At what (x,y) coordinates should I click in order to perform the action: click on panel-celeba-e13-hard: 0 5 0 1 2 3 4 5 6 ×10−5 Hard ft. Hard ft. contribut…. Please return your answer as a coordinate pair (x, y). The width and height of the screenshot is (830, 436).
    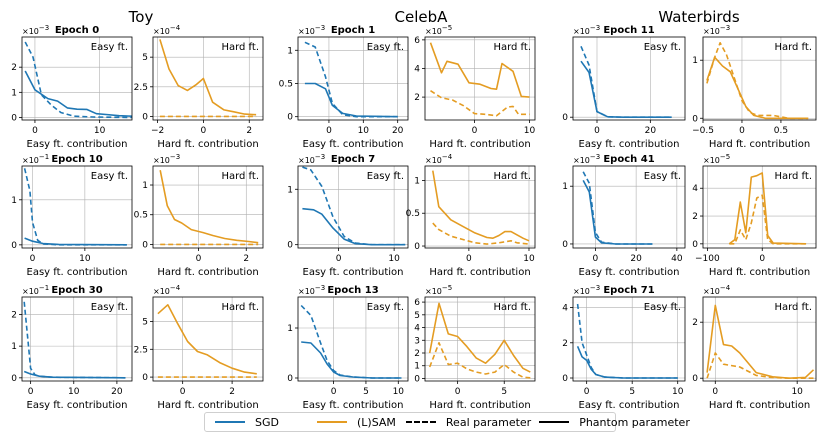
    Looking at the image, I should click on (475, 347).